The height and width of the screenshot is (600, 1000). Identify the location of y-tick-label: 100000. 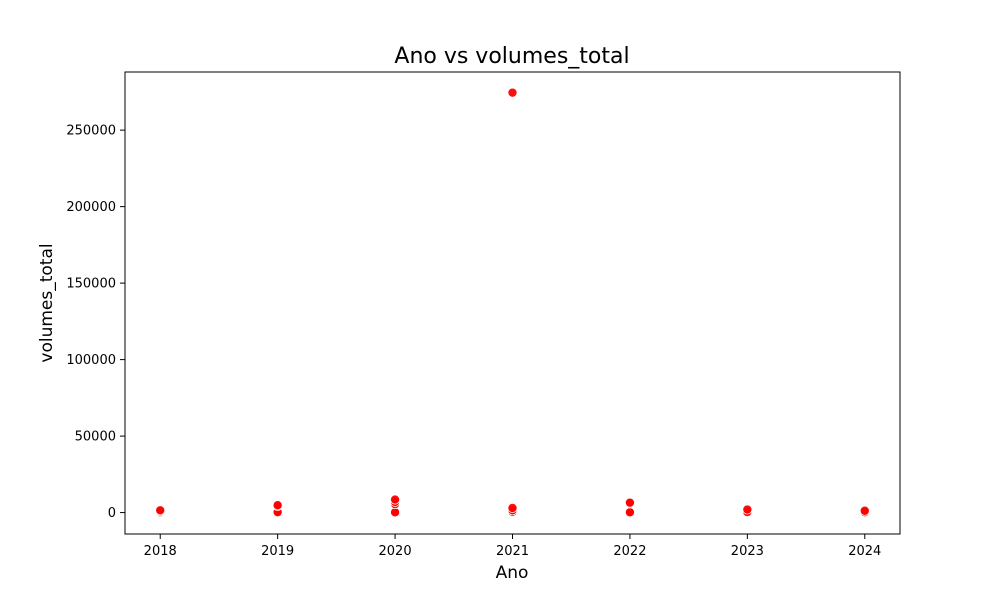
(91, 360).